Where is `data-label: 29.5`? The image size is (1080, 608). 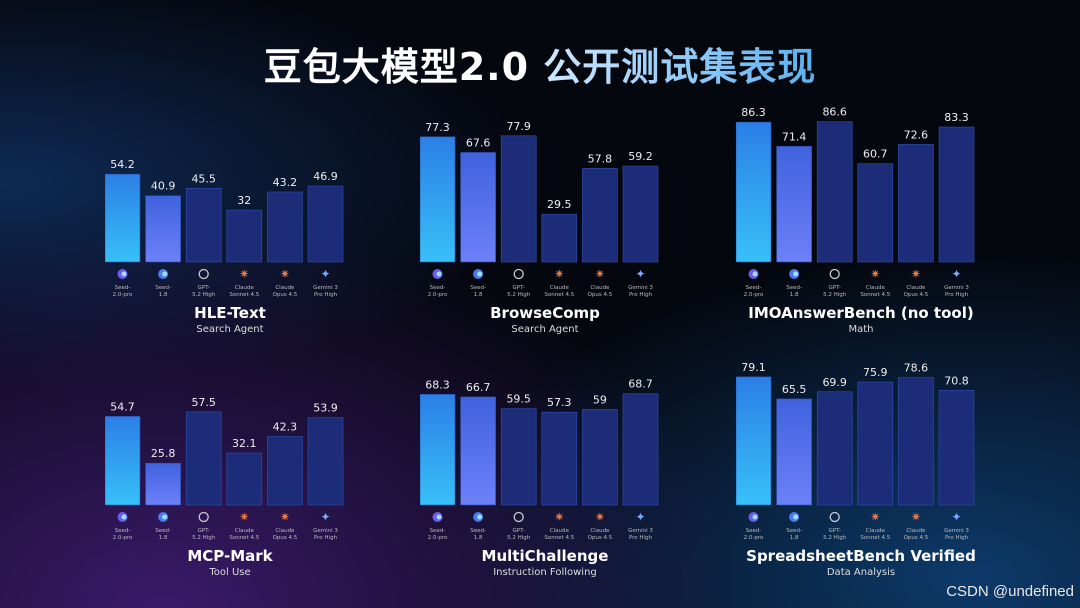
data-label: 29.5 is located at coordinates (559, 204).